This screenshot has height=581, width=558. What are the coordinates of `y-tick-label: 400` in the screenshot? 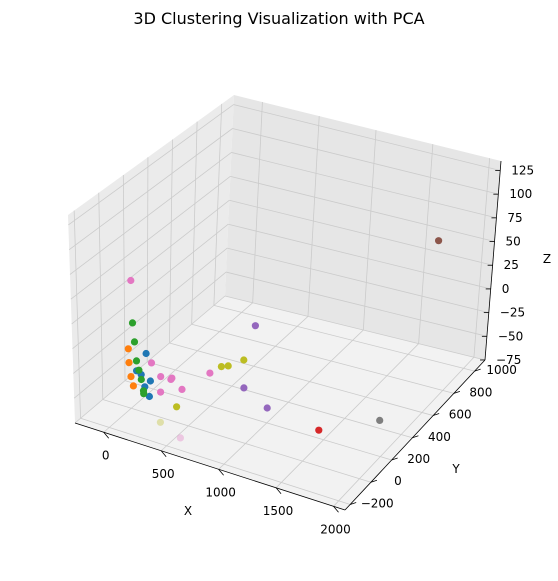 It's located at (439, 437).